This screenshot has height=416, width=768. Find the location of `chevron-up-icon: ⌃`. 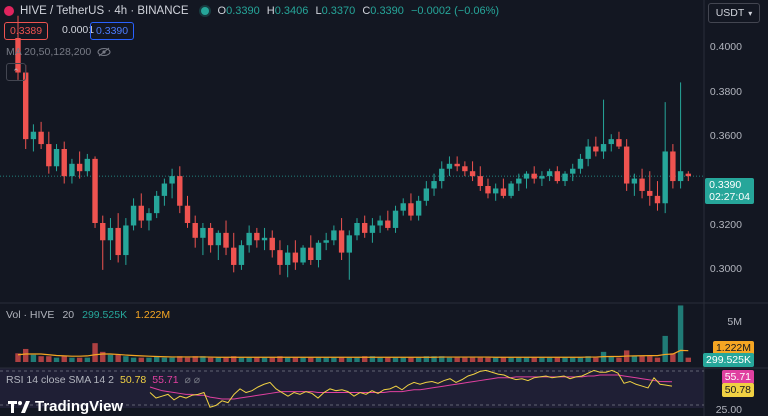

chevron-up-icon: ⌃ is located at coordinates (16, 71).